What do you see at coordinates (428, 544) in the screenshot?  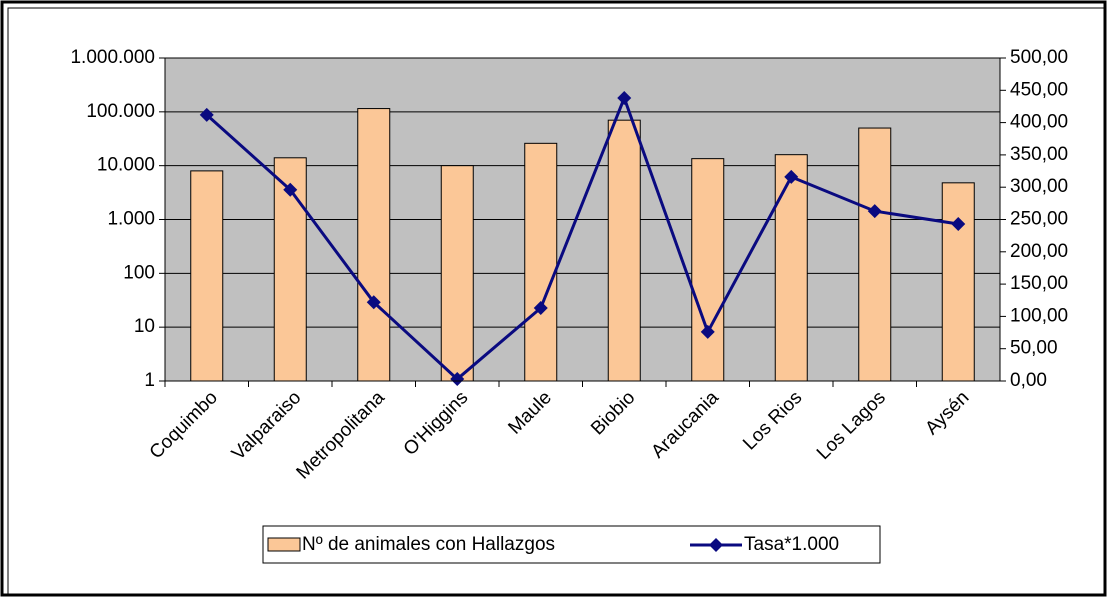 I see `legend-label: Nº de animales con Hallazgos` at bounding box center [428, 544].